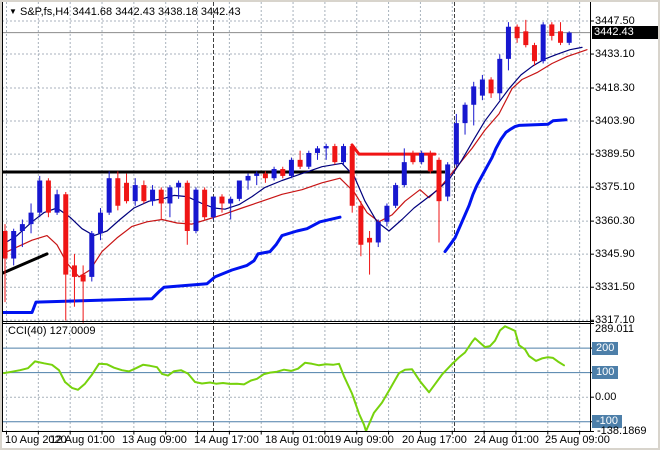 Image resolution: width=660 pixels, height=450 pixels. Describe the element at coordinates (614, 329) in the screenshot. I see `cci-max-label: 289.011` at that location.